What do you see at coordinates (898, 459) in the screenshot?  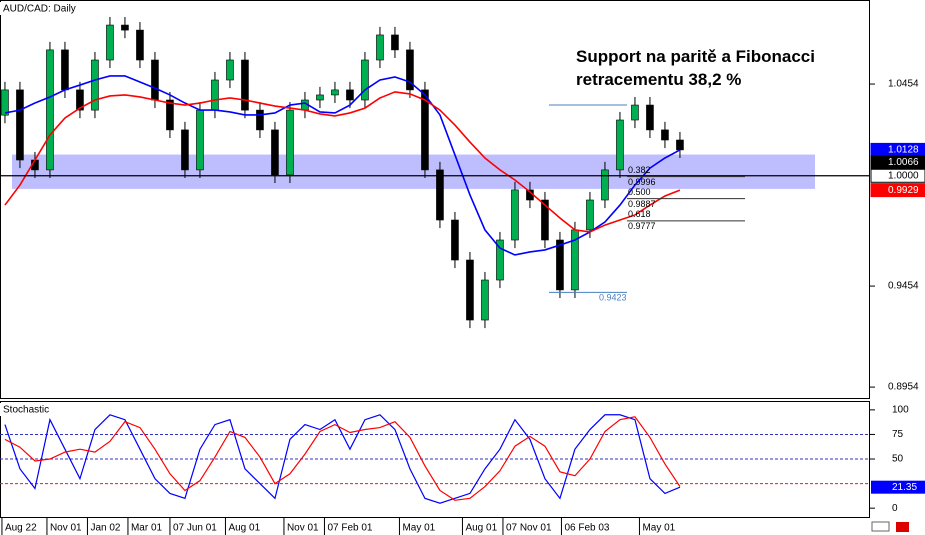 I see `y-tick-label: 50` at bounding box center [898, 459].